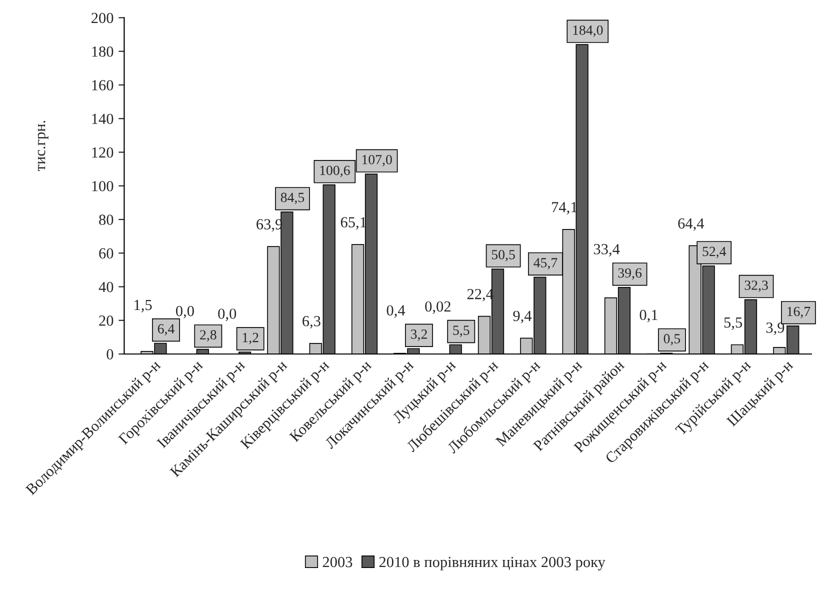  What do you see at coordinates (492, 563) in the screenshot?
I see `legend-label: 2010 в порівняних цінах 2003 року` at bounding box center [492, 563].